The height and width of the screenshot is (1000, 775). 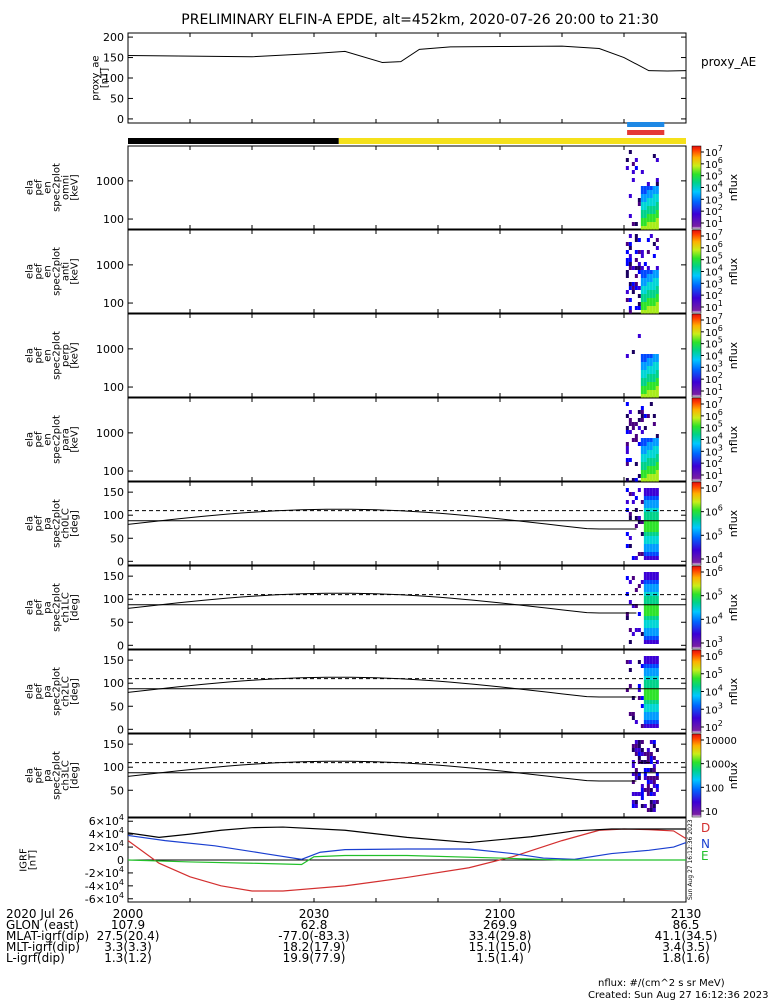 What do you see at coordinates (30, 607) in the screenshot?
I see `pa-ch1LC-ylabel-line-0: ela` at bounding box center [30, 607].